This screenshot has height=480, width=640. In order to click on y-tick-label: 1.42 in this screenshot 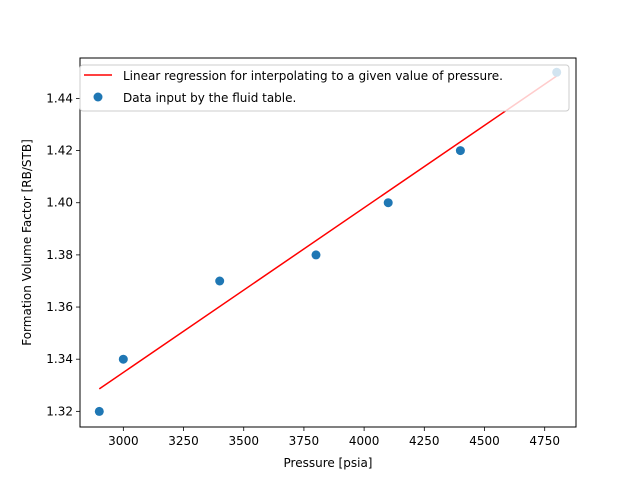, I will do `click(59, 151)`.